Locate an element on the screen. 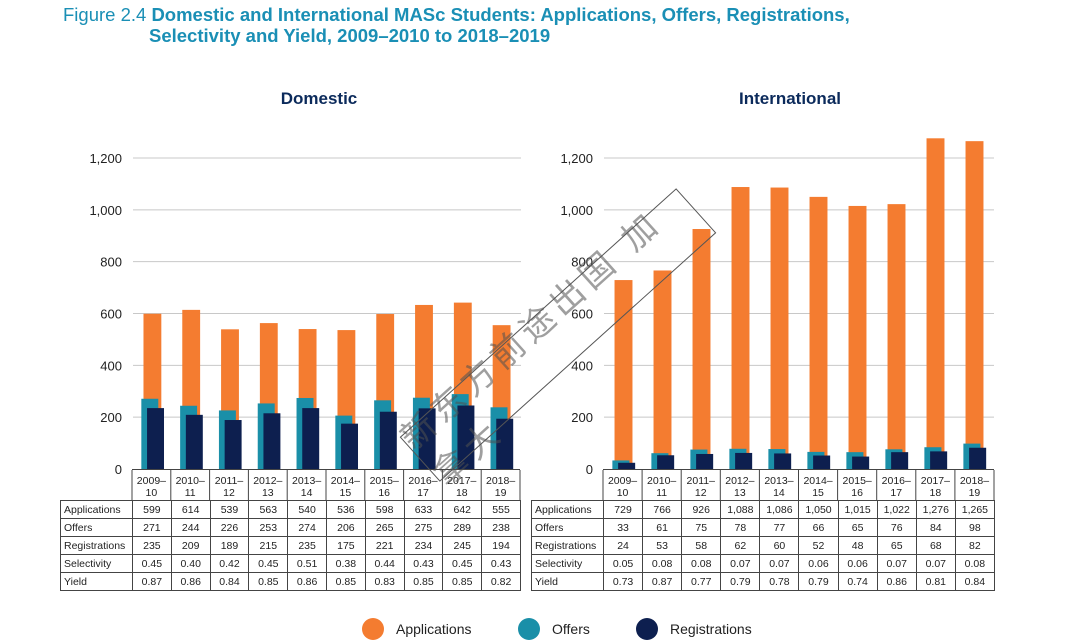 The image size is (1080, 640). table-row-label: Offers is located at coordinates (96, 527).